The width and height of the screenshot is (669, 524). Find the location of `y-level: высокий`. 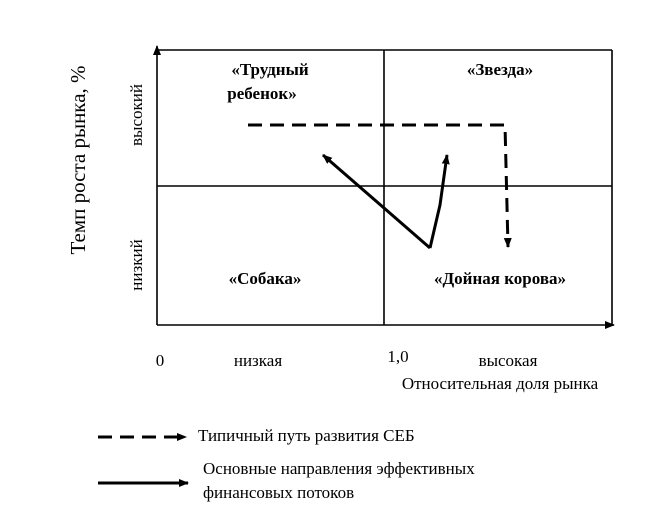

y-level: высокий is located at coordinates (136, 115).